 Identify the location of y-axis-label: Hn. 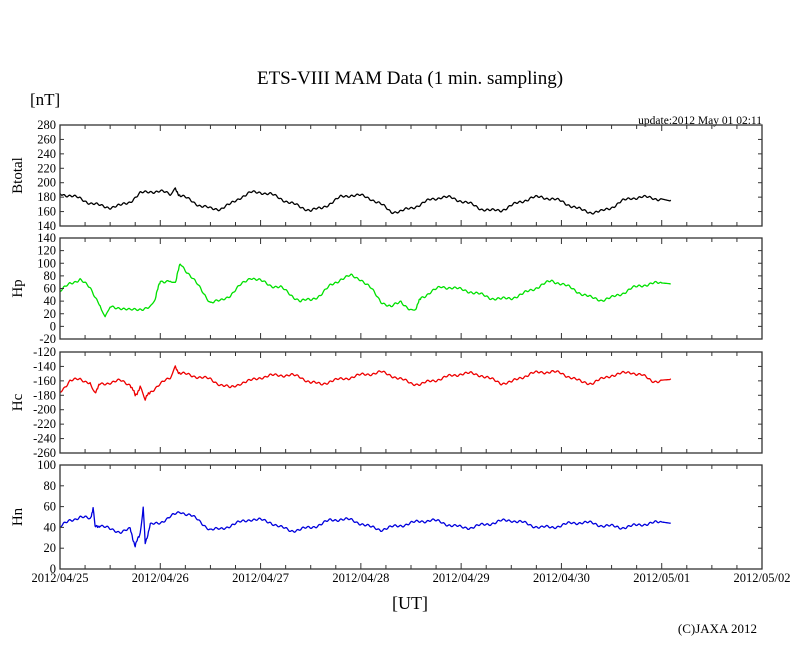
(18, 516).